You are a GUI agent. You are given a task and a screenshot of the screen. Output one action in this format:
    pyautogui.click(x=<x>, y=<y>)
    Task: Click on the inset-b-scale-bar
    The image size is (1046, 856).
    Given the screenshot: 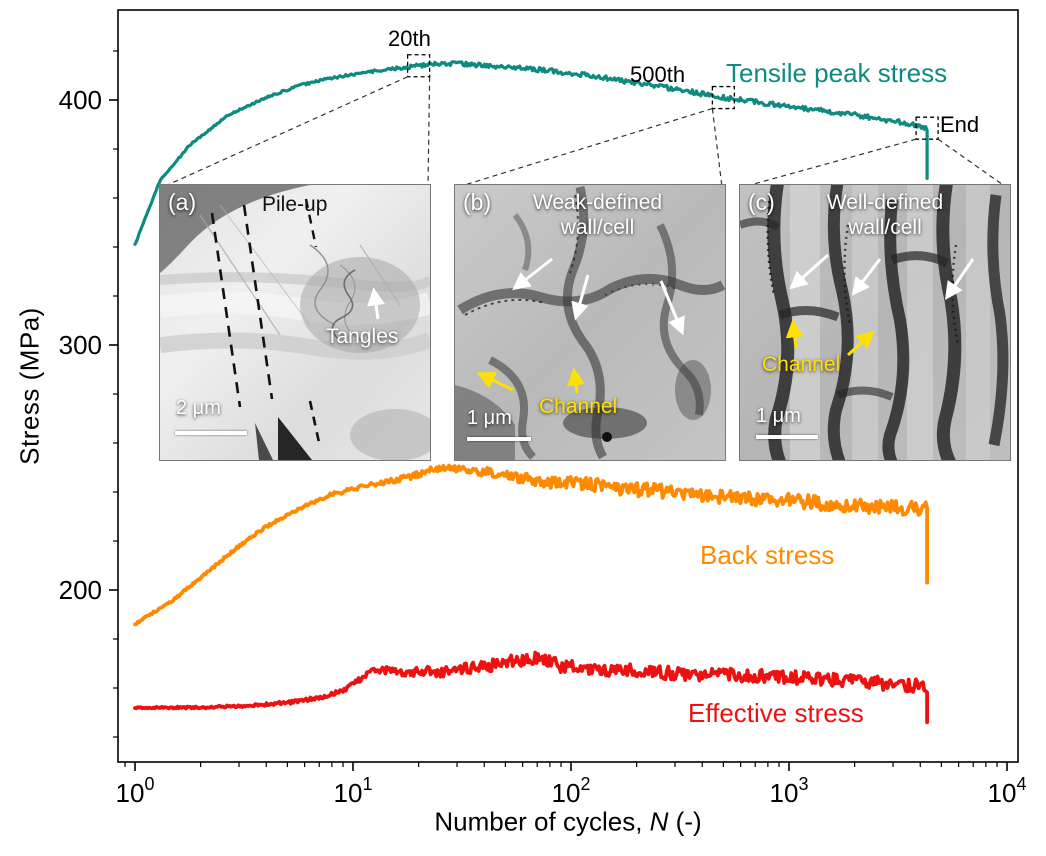 What is the action you would take?
    pyautogui.click(x=499, y=439)
    